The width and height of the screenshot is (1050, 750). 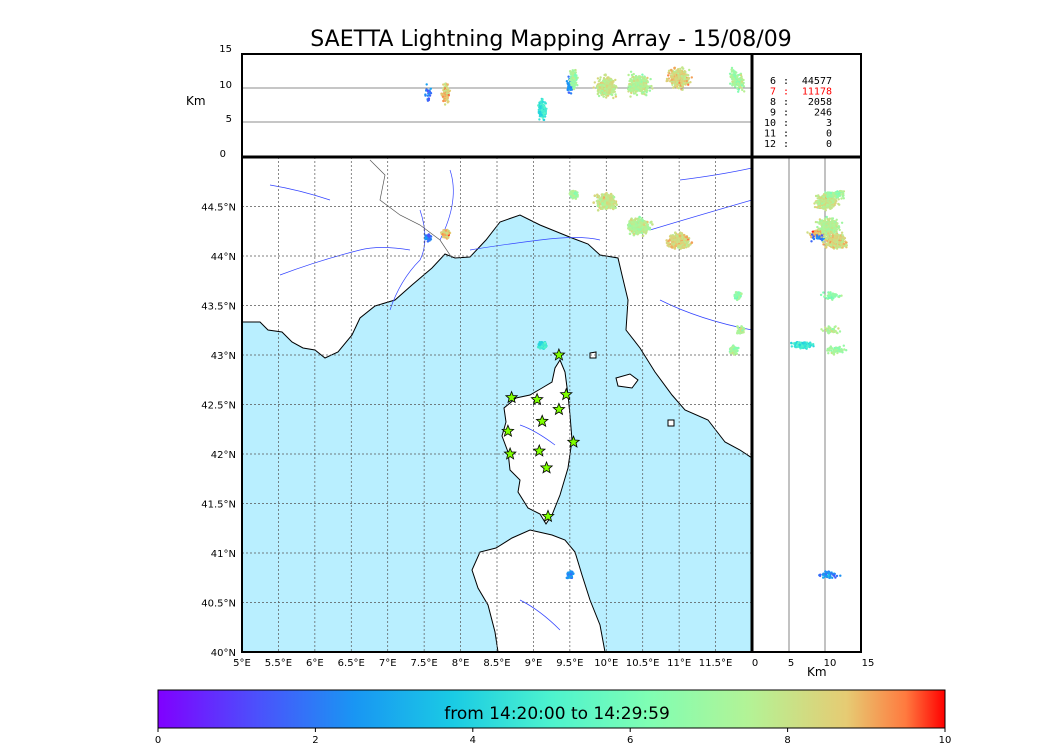 I want to click on top-alt-axis-label: Km, so click(x=196, y=101).